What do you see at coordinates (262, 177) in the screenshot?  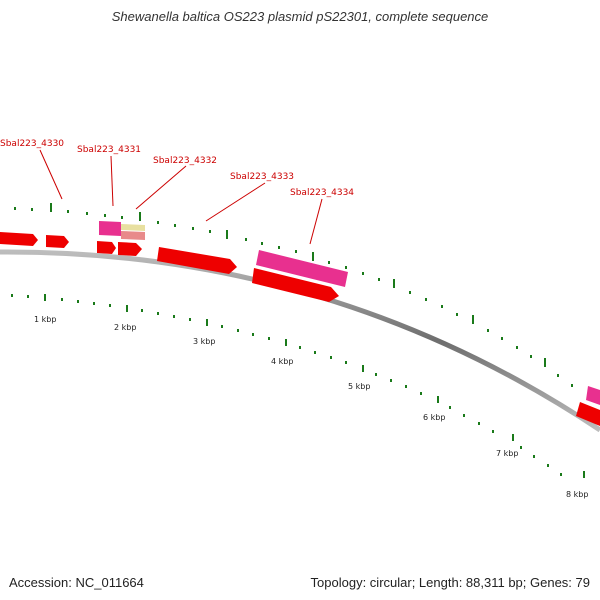 I see `gene-label-4333: Sbal223_4333` at bounding box center [262, 177].